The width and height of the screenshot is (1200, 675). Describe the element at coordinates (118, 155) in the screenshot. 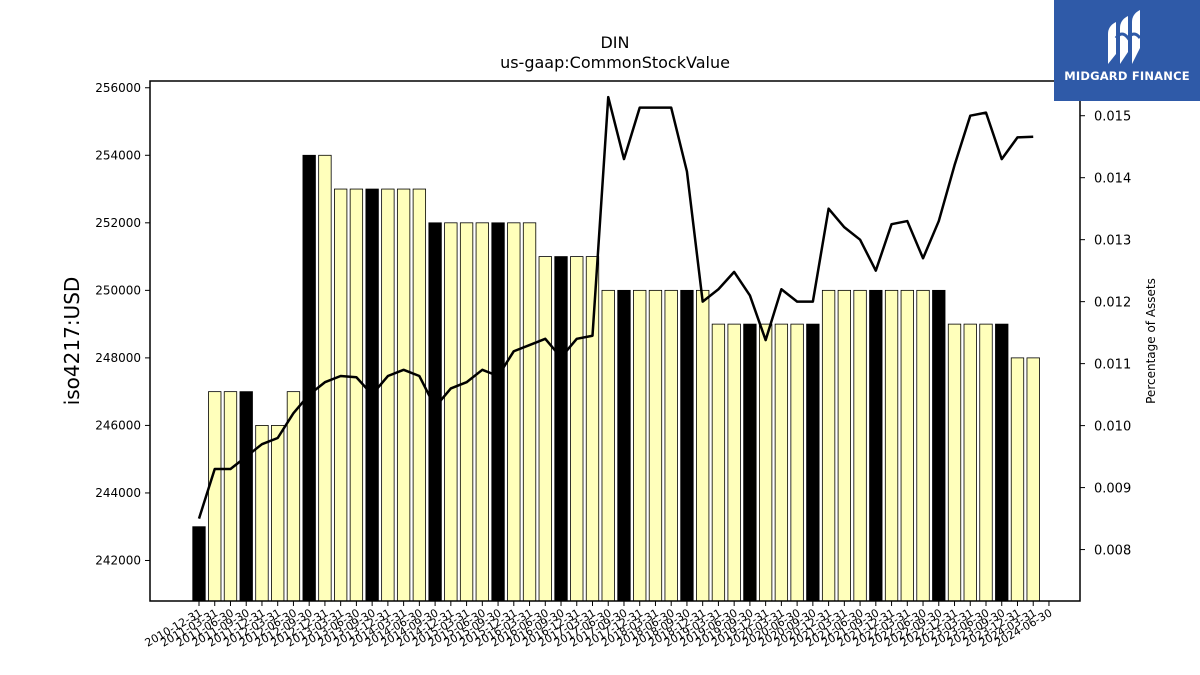

I see `y-tick-label: 254000` at that location.